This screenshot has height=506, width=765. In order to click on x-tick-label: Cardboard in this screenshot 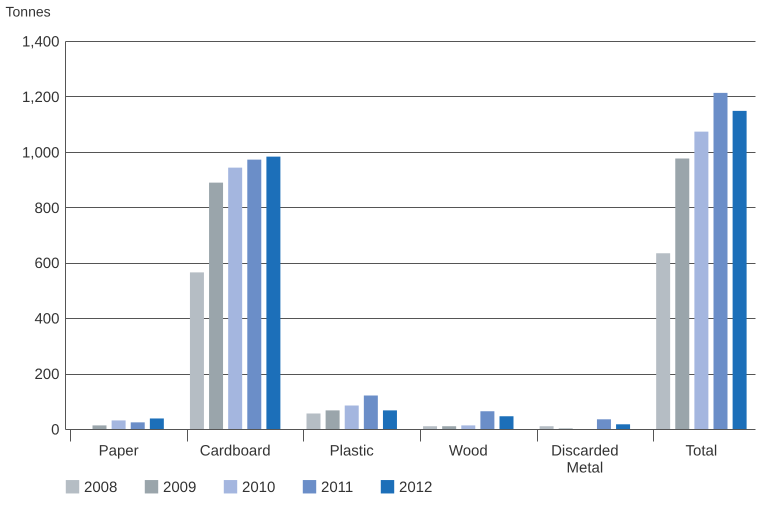, I will do `click(235, 451)`.